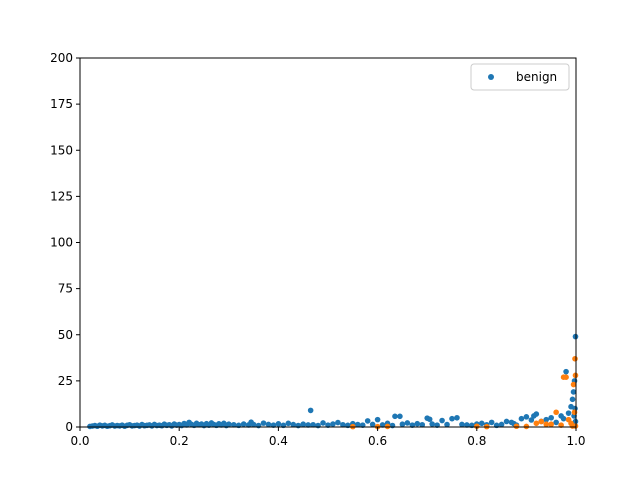  I want to click on y-tick-label: 100, so click(61, 243).